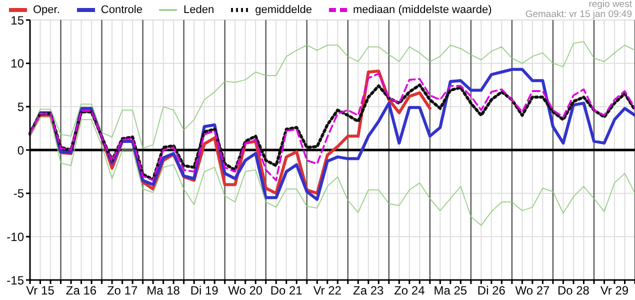 The height and width of the screenshot is (300, 635). I want to click on text: Gemaakt: vr 15 jan 09:49, so click(578, 14).